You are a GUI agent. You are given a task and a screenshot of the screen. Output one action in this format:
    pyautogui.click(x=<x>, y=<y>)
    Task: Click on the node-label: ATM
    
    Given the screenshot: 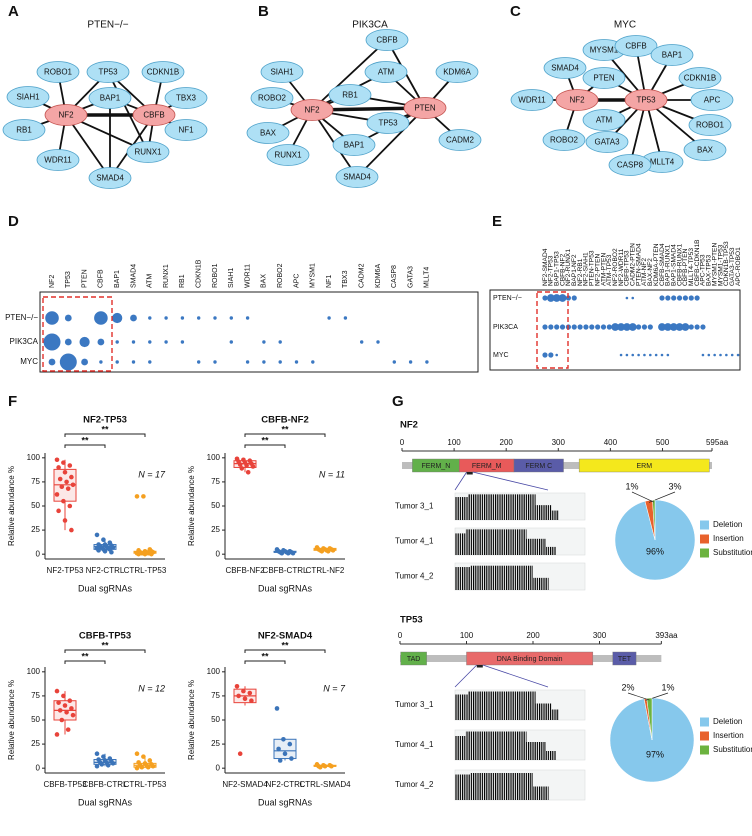 What is the action you would take?
    pyautogui.click(x=386, y=72)
    